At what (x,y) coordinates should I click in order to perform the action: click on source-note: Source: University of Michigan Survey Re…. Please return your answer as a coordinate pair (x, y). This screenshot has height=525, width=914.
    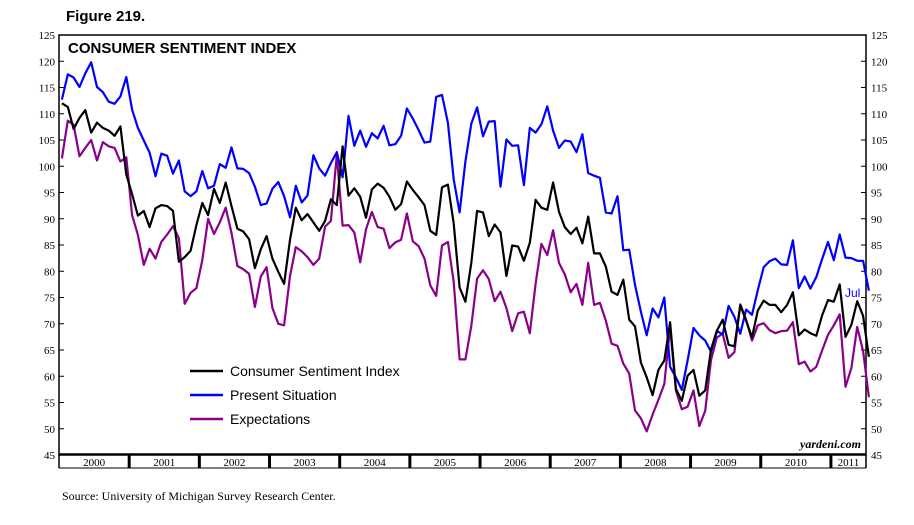
    Looking at the image, I should click on (199, 496).